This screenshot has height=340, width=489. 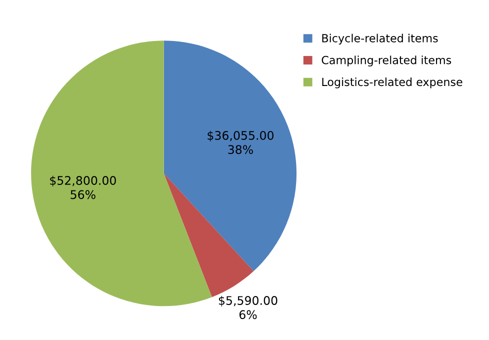 I want to click on pie-slice, so click(x=209, y=235).